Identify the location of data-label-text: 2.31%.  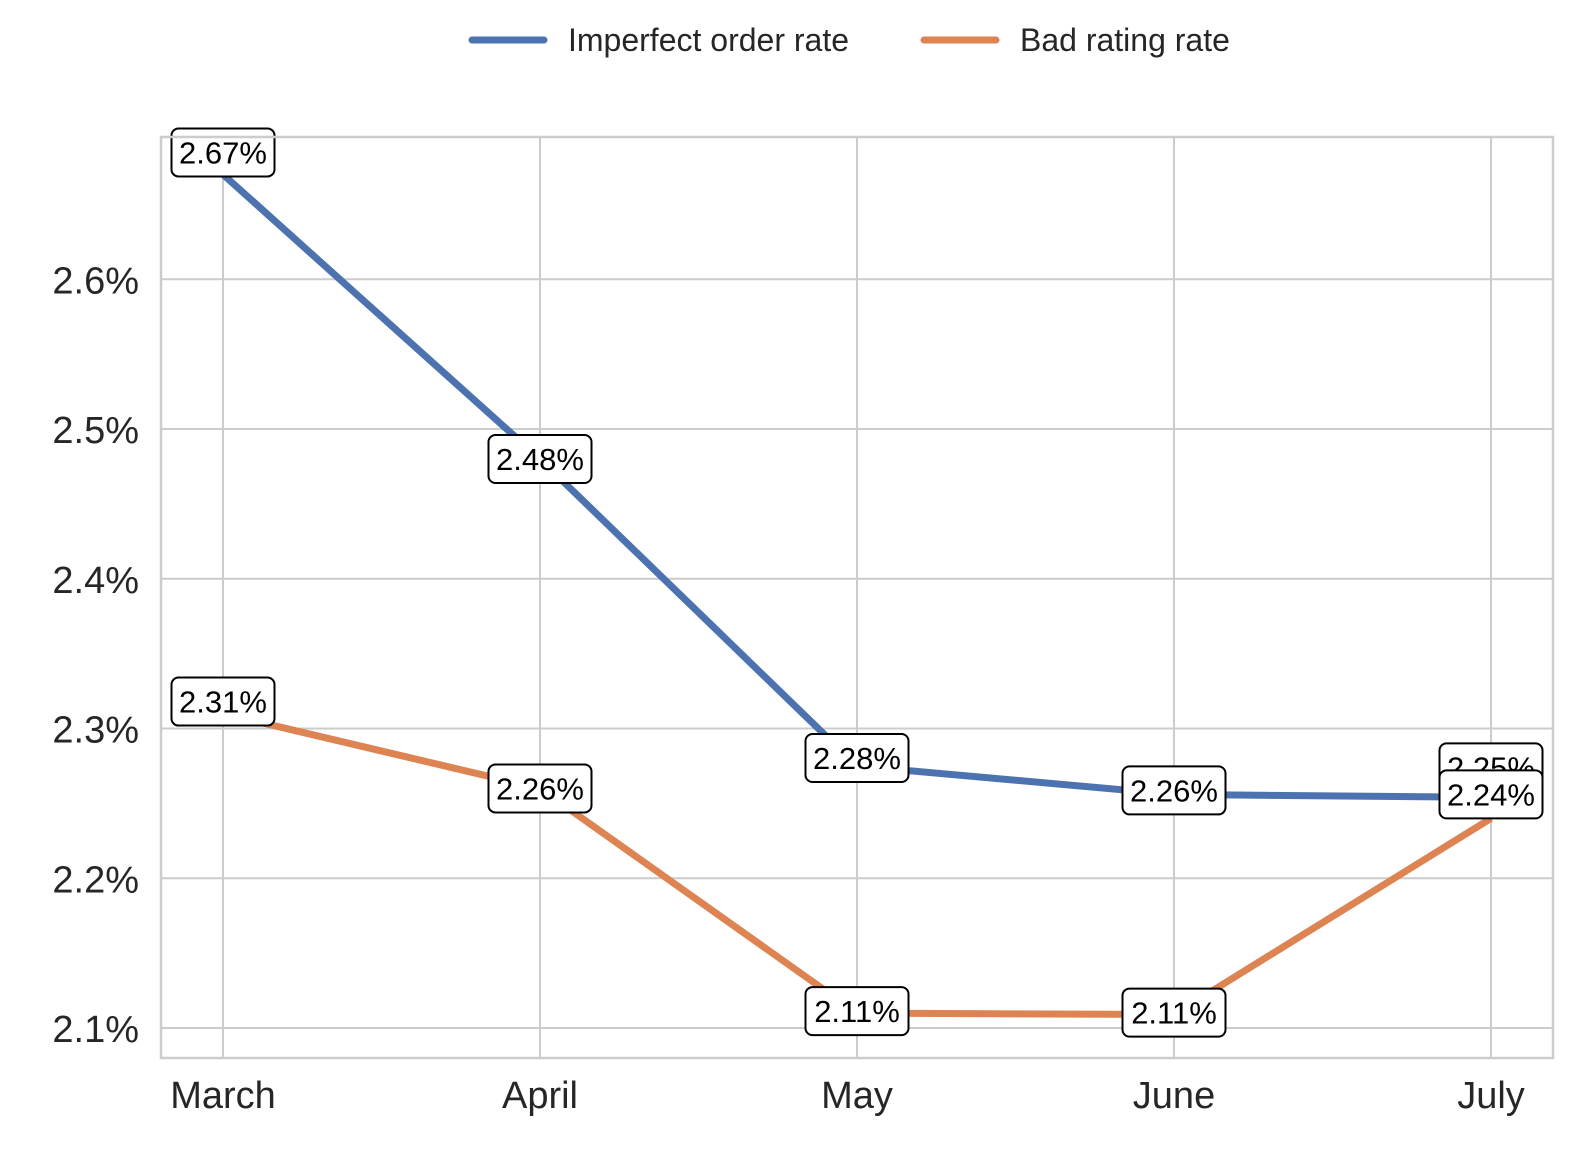
(223, 702).